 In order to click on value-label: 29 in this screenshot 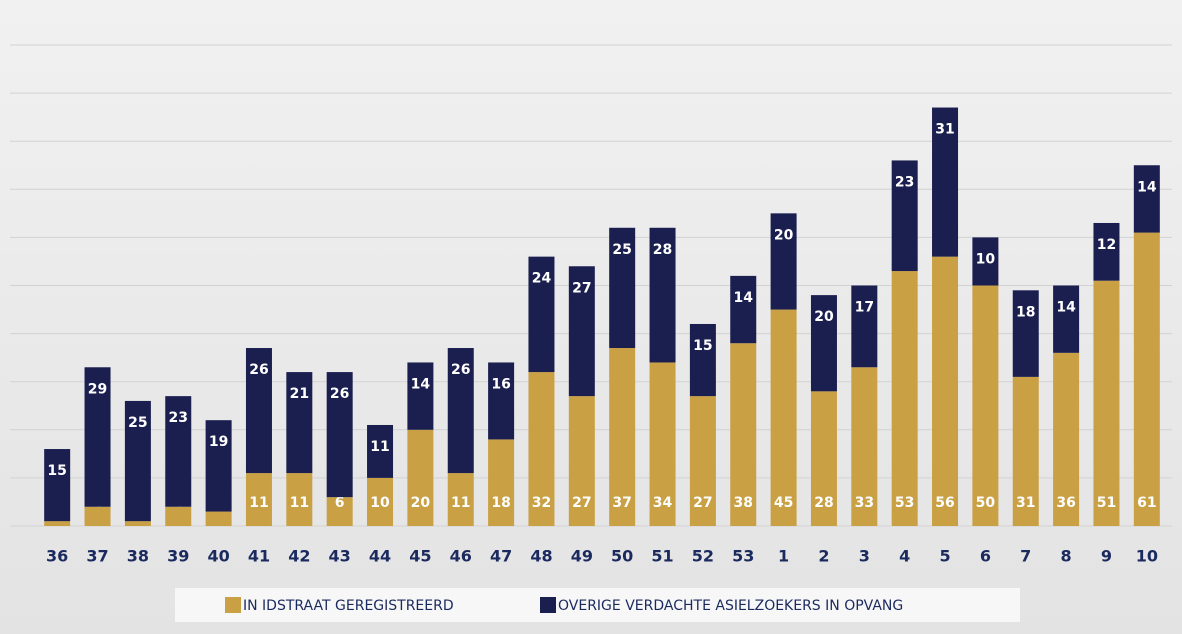, I will do `click(97, 389)`.